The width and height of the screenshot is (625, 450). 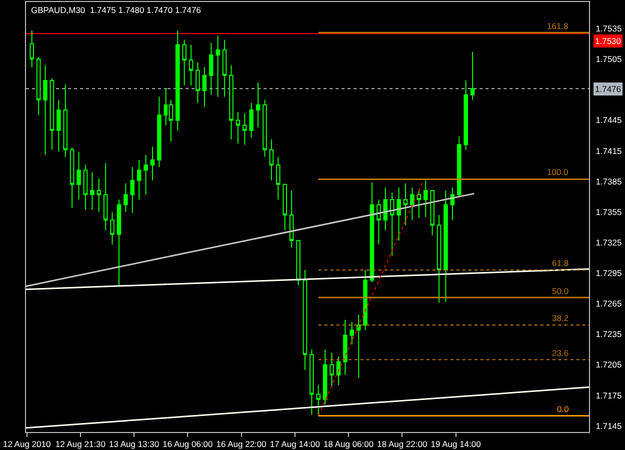 What do you see at coordinates (609, 59) in the screenshot?
I see `y-tick-label: 1.7505` at bounding box center [609, 59].